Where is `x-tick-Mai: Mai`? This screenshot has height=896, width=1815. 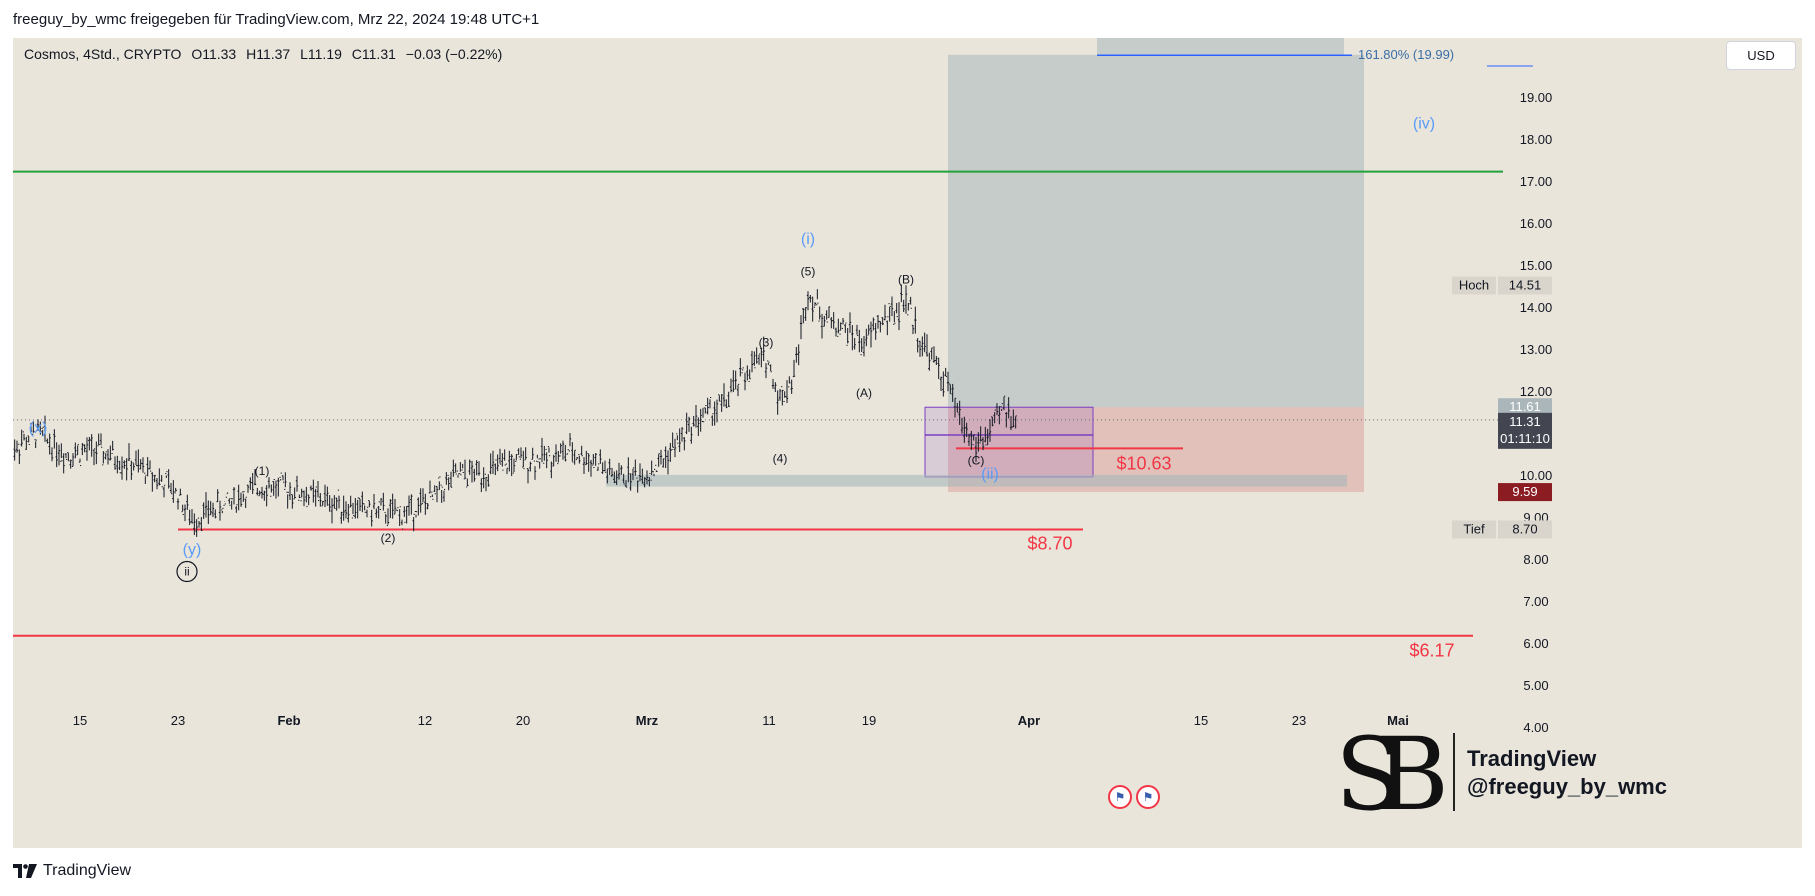
x-tick-Mai: Mai is located at coordinates (1398, 720).